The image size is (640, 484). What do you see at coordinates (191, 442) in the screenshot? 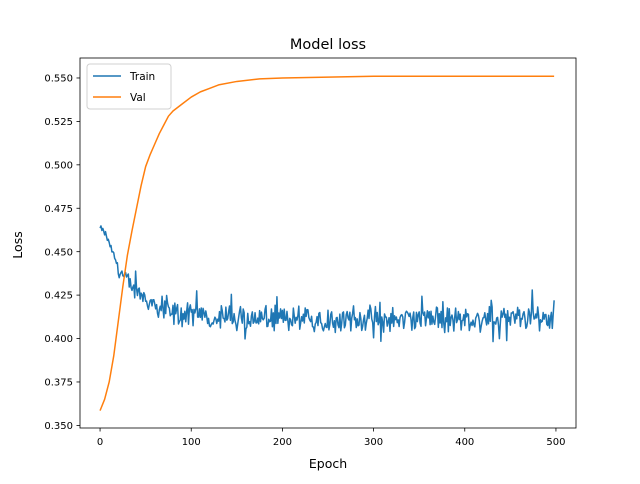
I see `x-tick-label: 100` at bounding box center [191, 442].